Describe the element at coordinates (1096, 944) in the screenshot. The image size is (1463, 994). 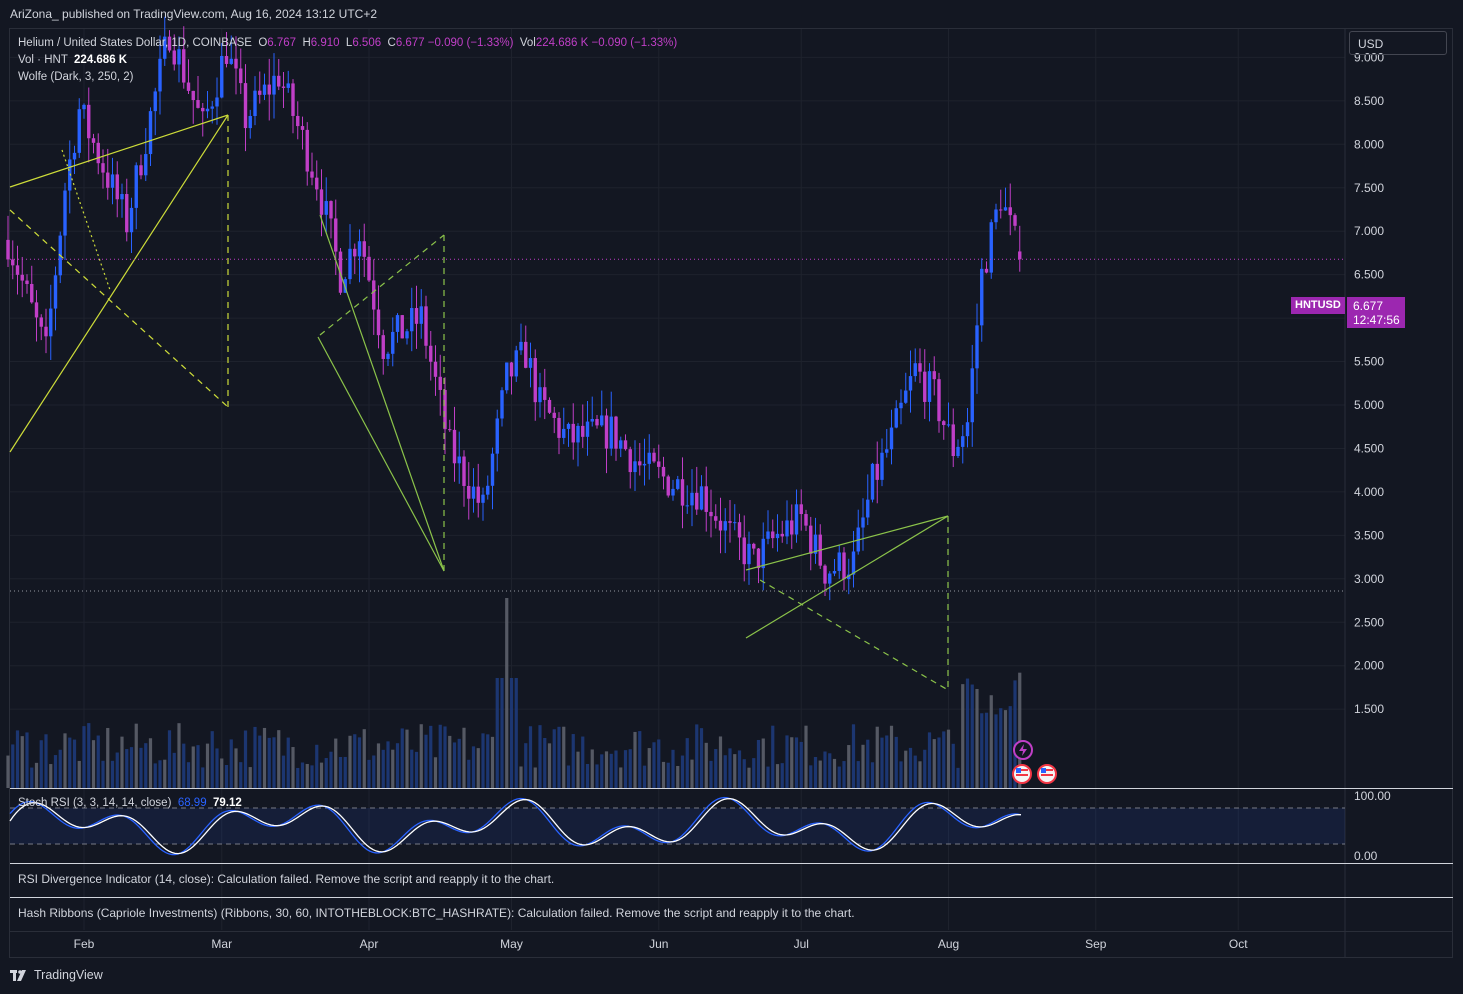
I see `time-tick-label: Sep` at that location.